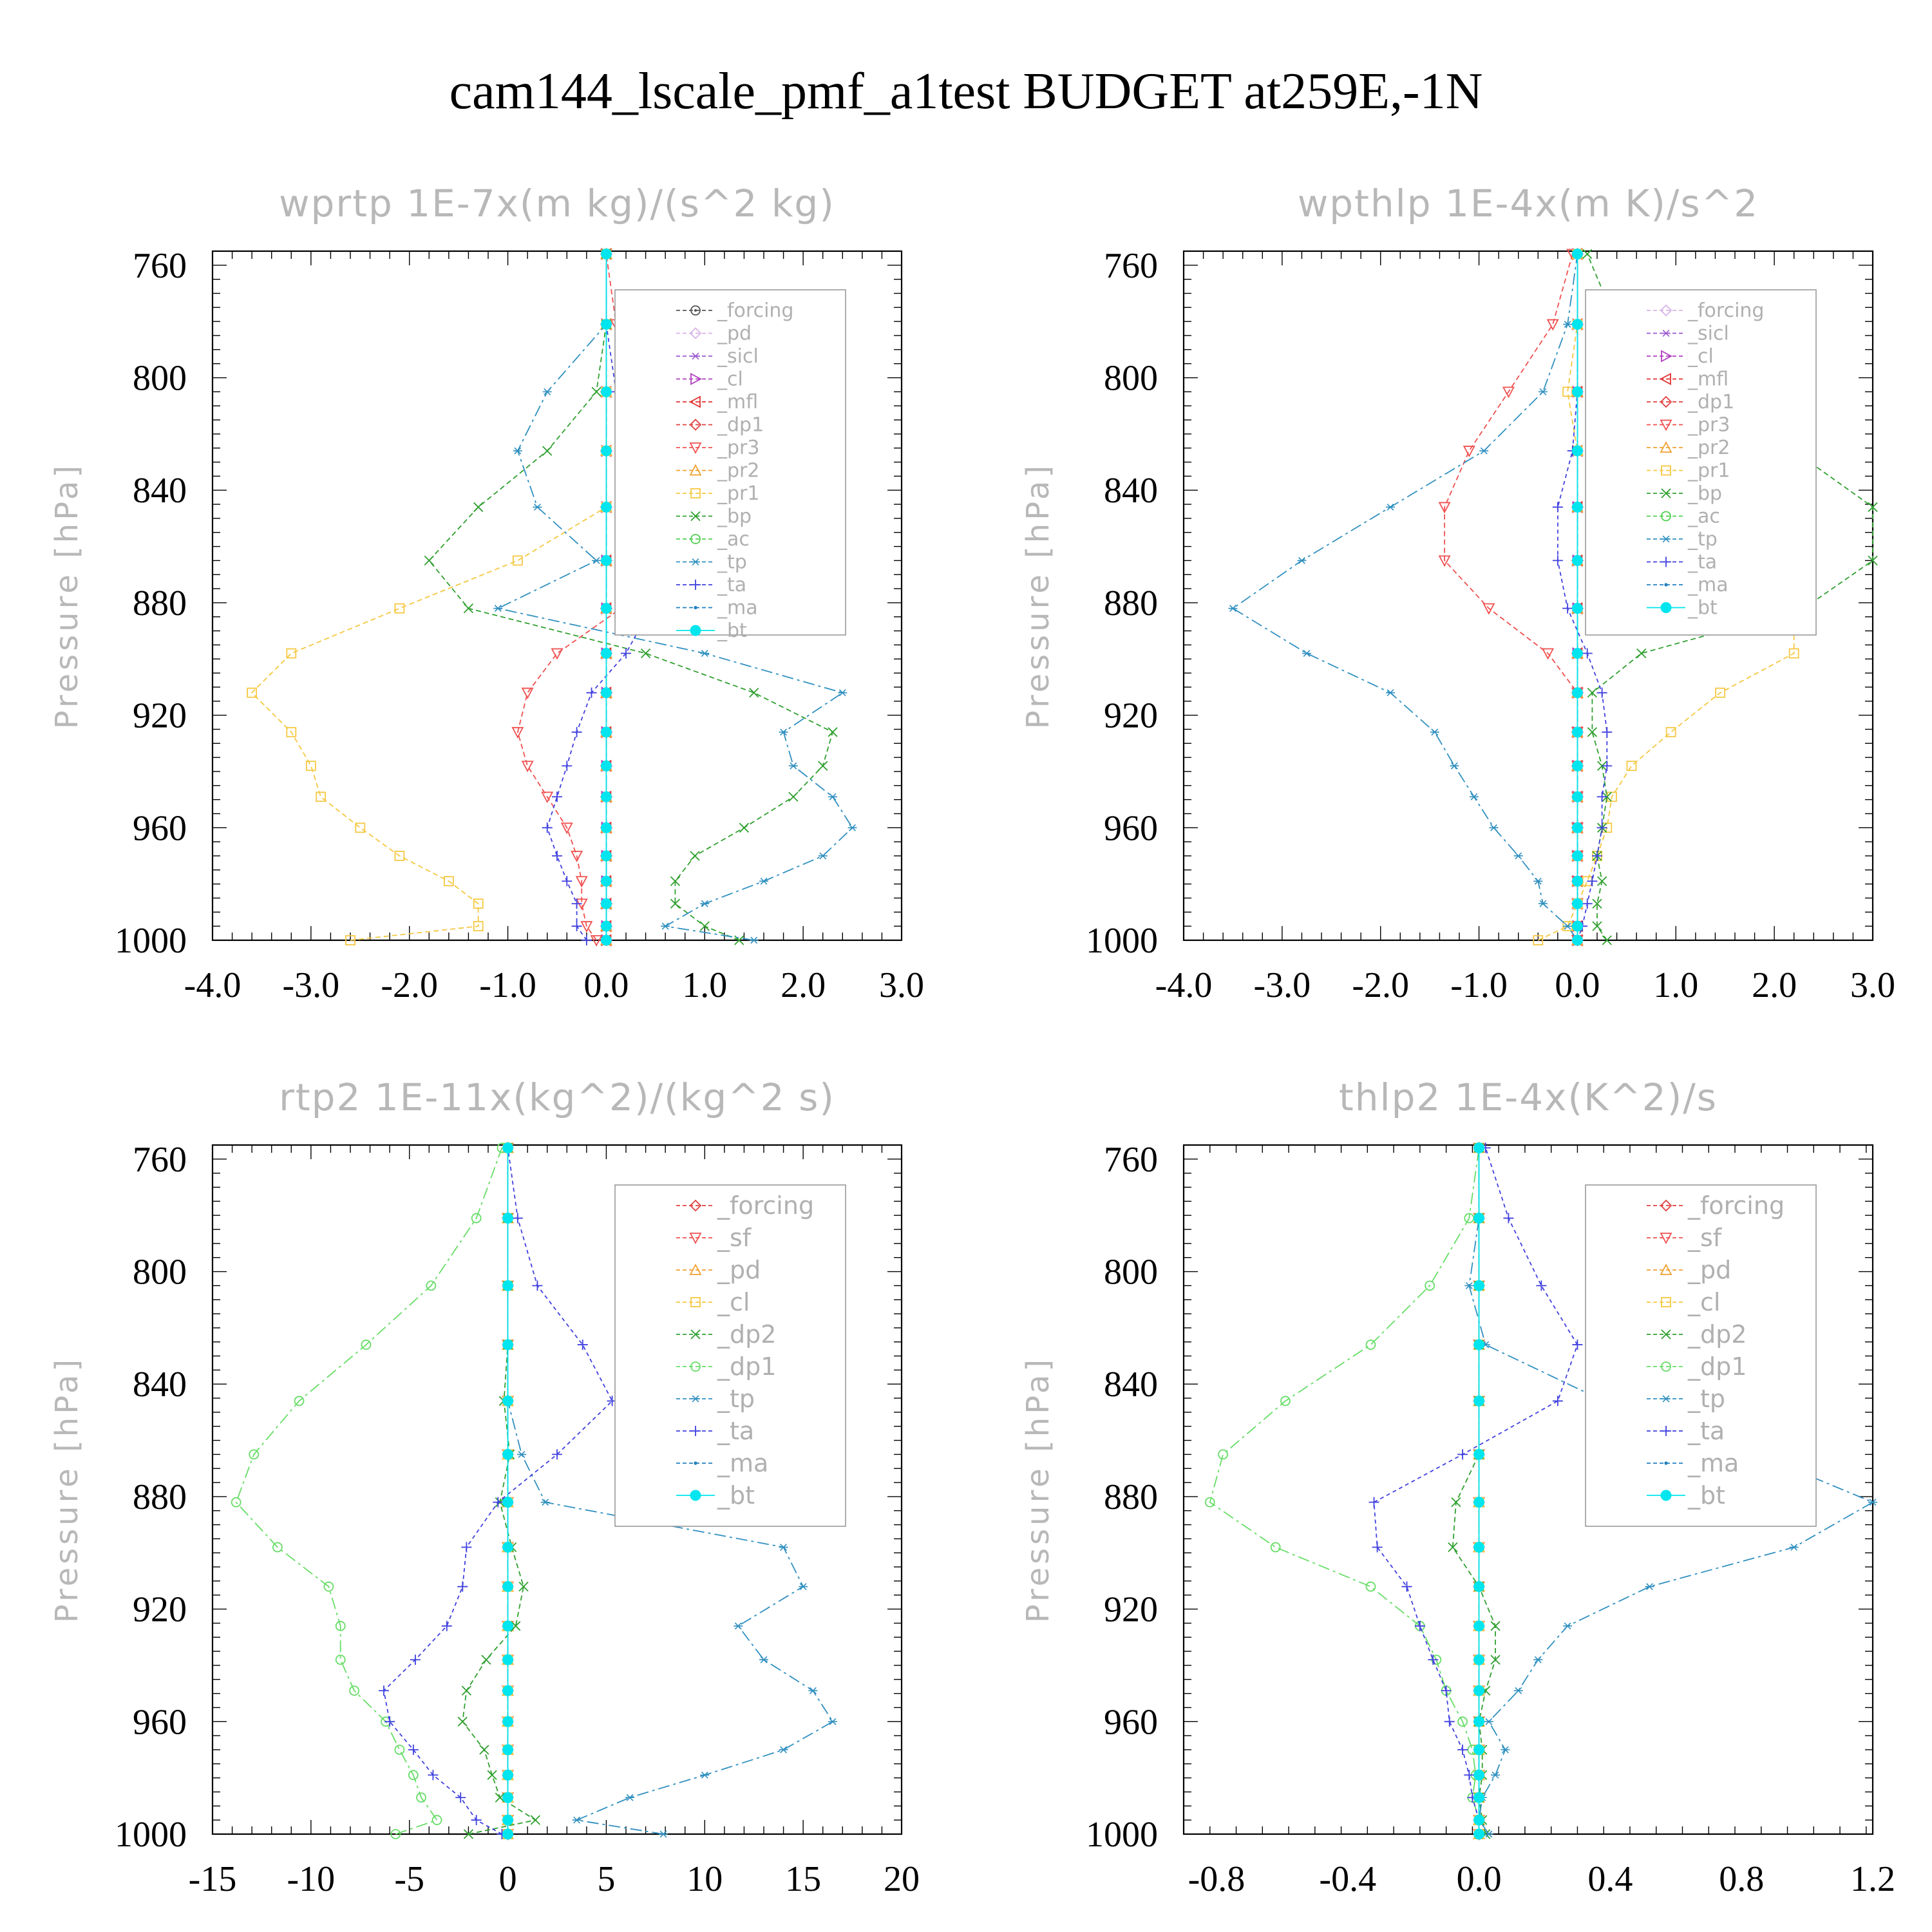  Describe the element at coordinates (736, 1399) in the screenshot. I see `panel-3-legend-label: _tp` at that location.